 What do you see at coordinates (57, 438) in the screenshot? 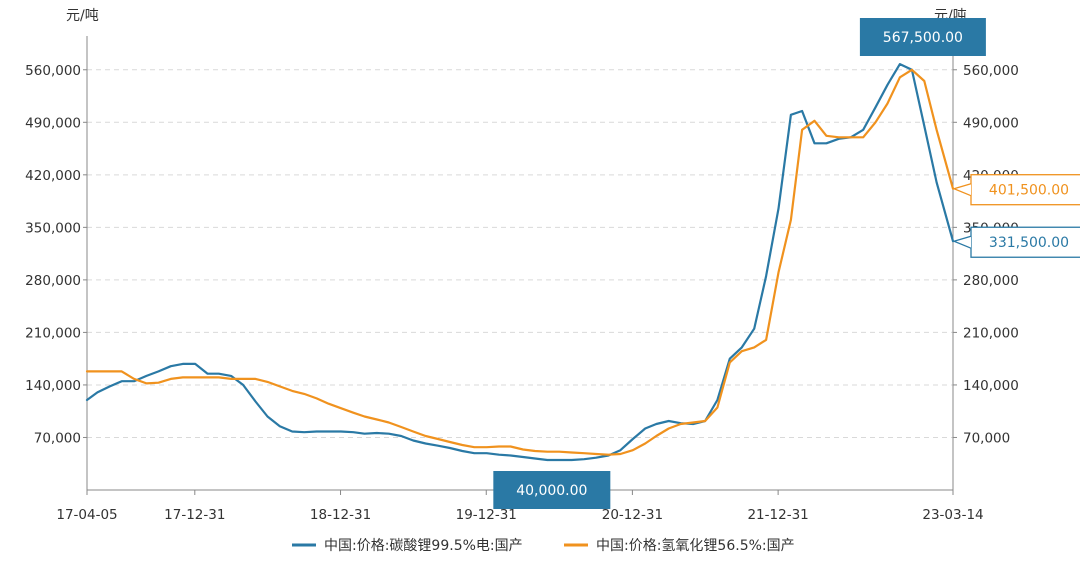
I see `y-tick-label-left: 70,000` at bounding box center [57, 438].